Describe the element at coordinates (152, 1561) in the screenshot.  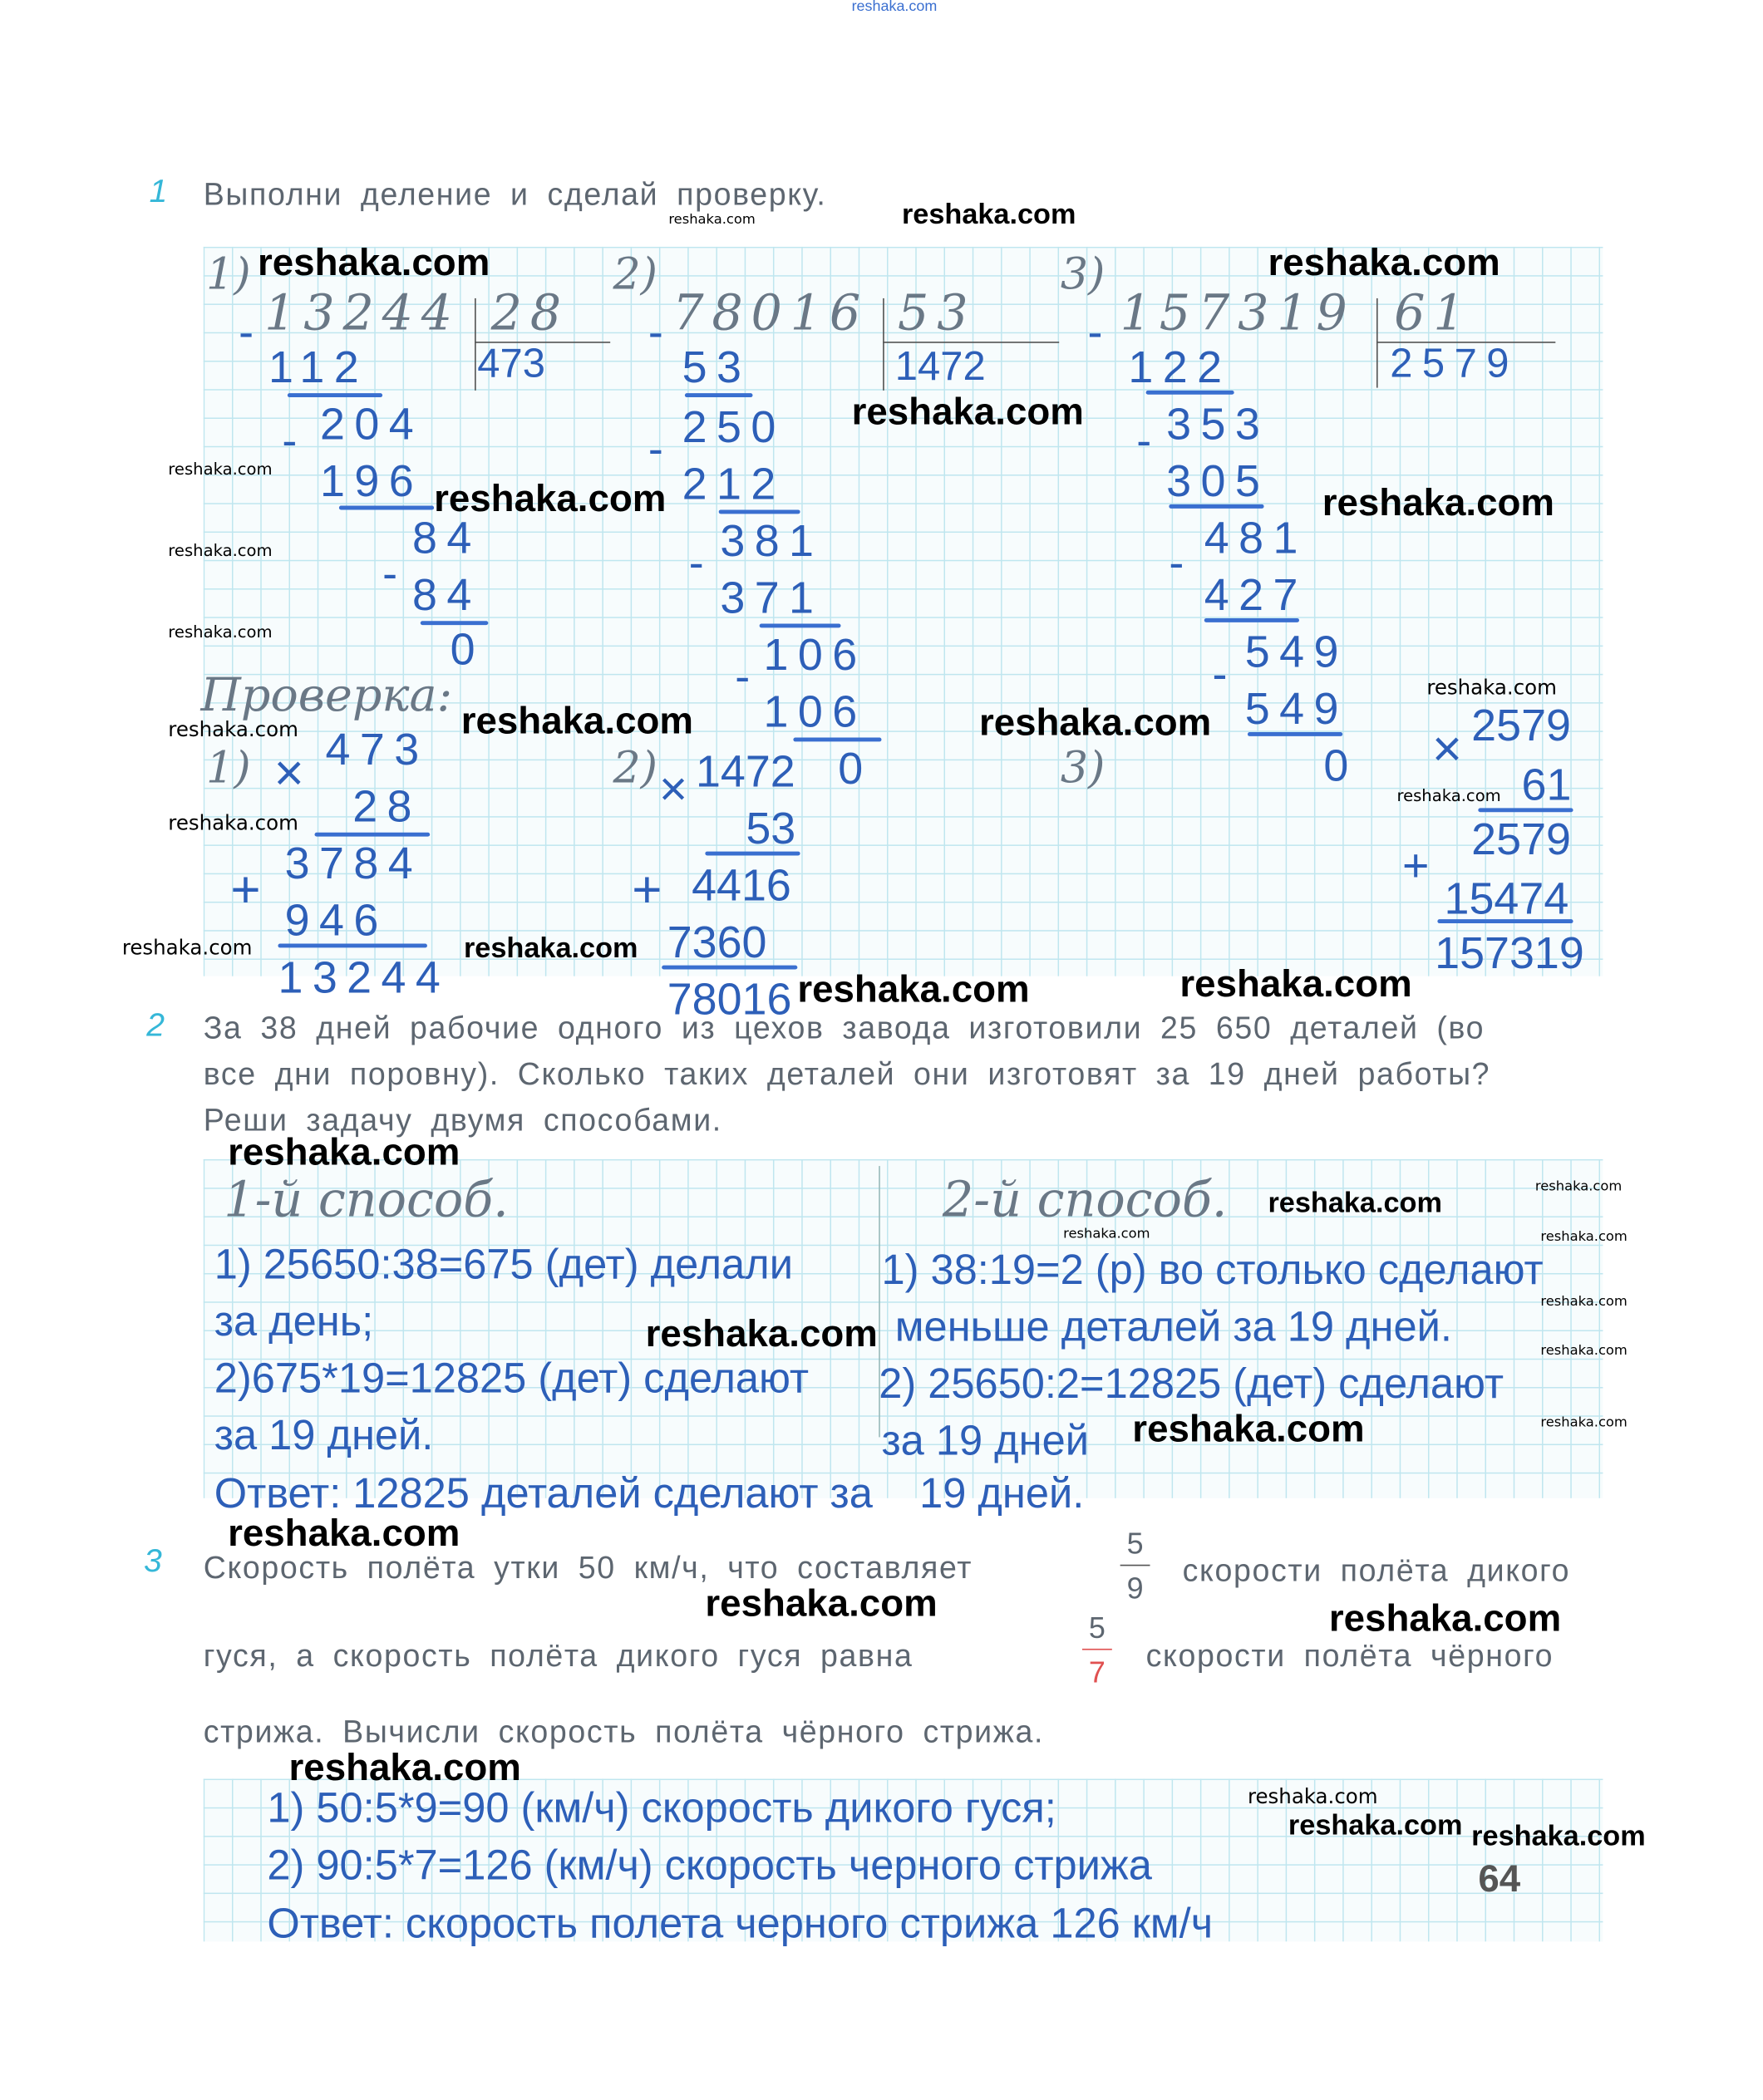
I see `task3-number: 3` at that location.